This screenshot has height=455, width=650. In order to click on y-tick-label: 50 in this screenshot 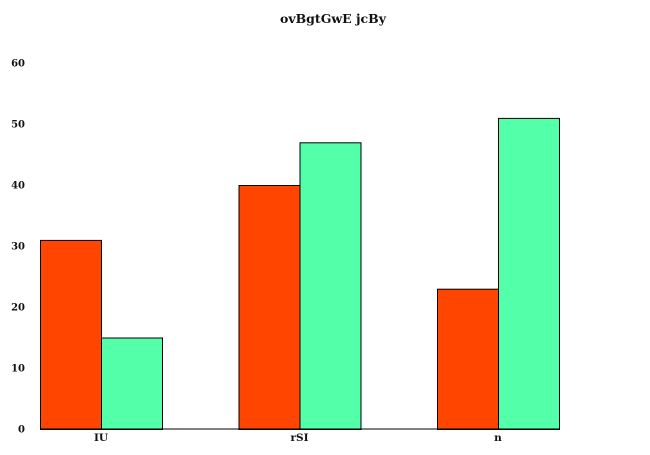, I will do `click(18, 125)`.